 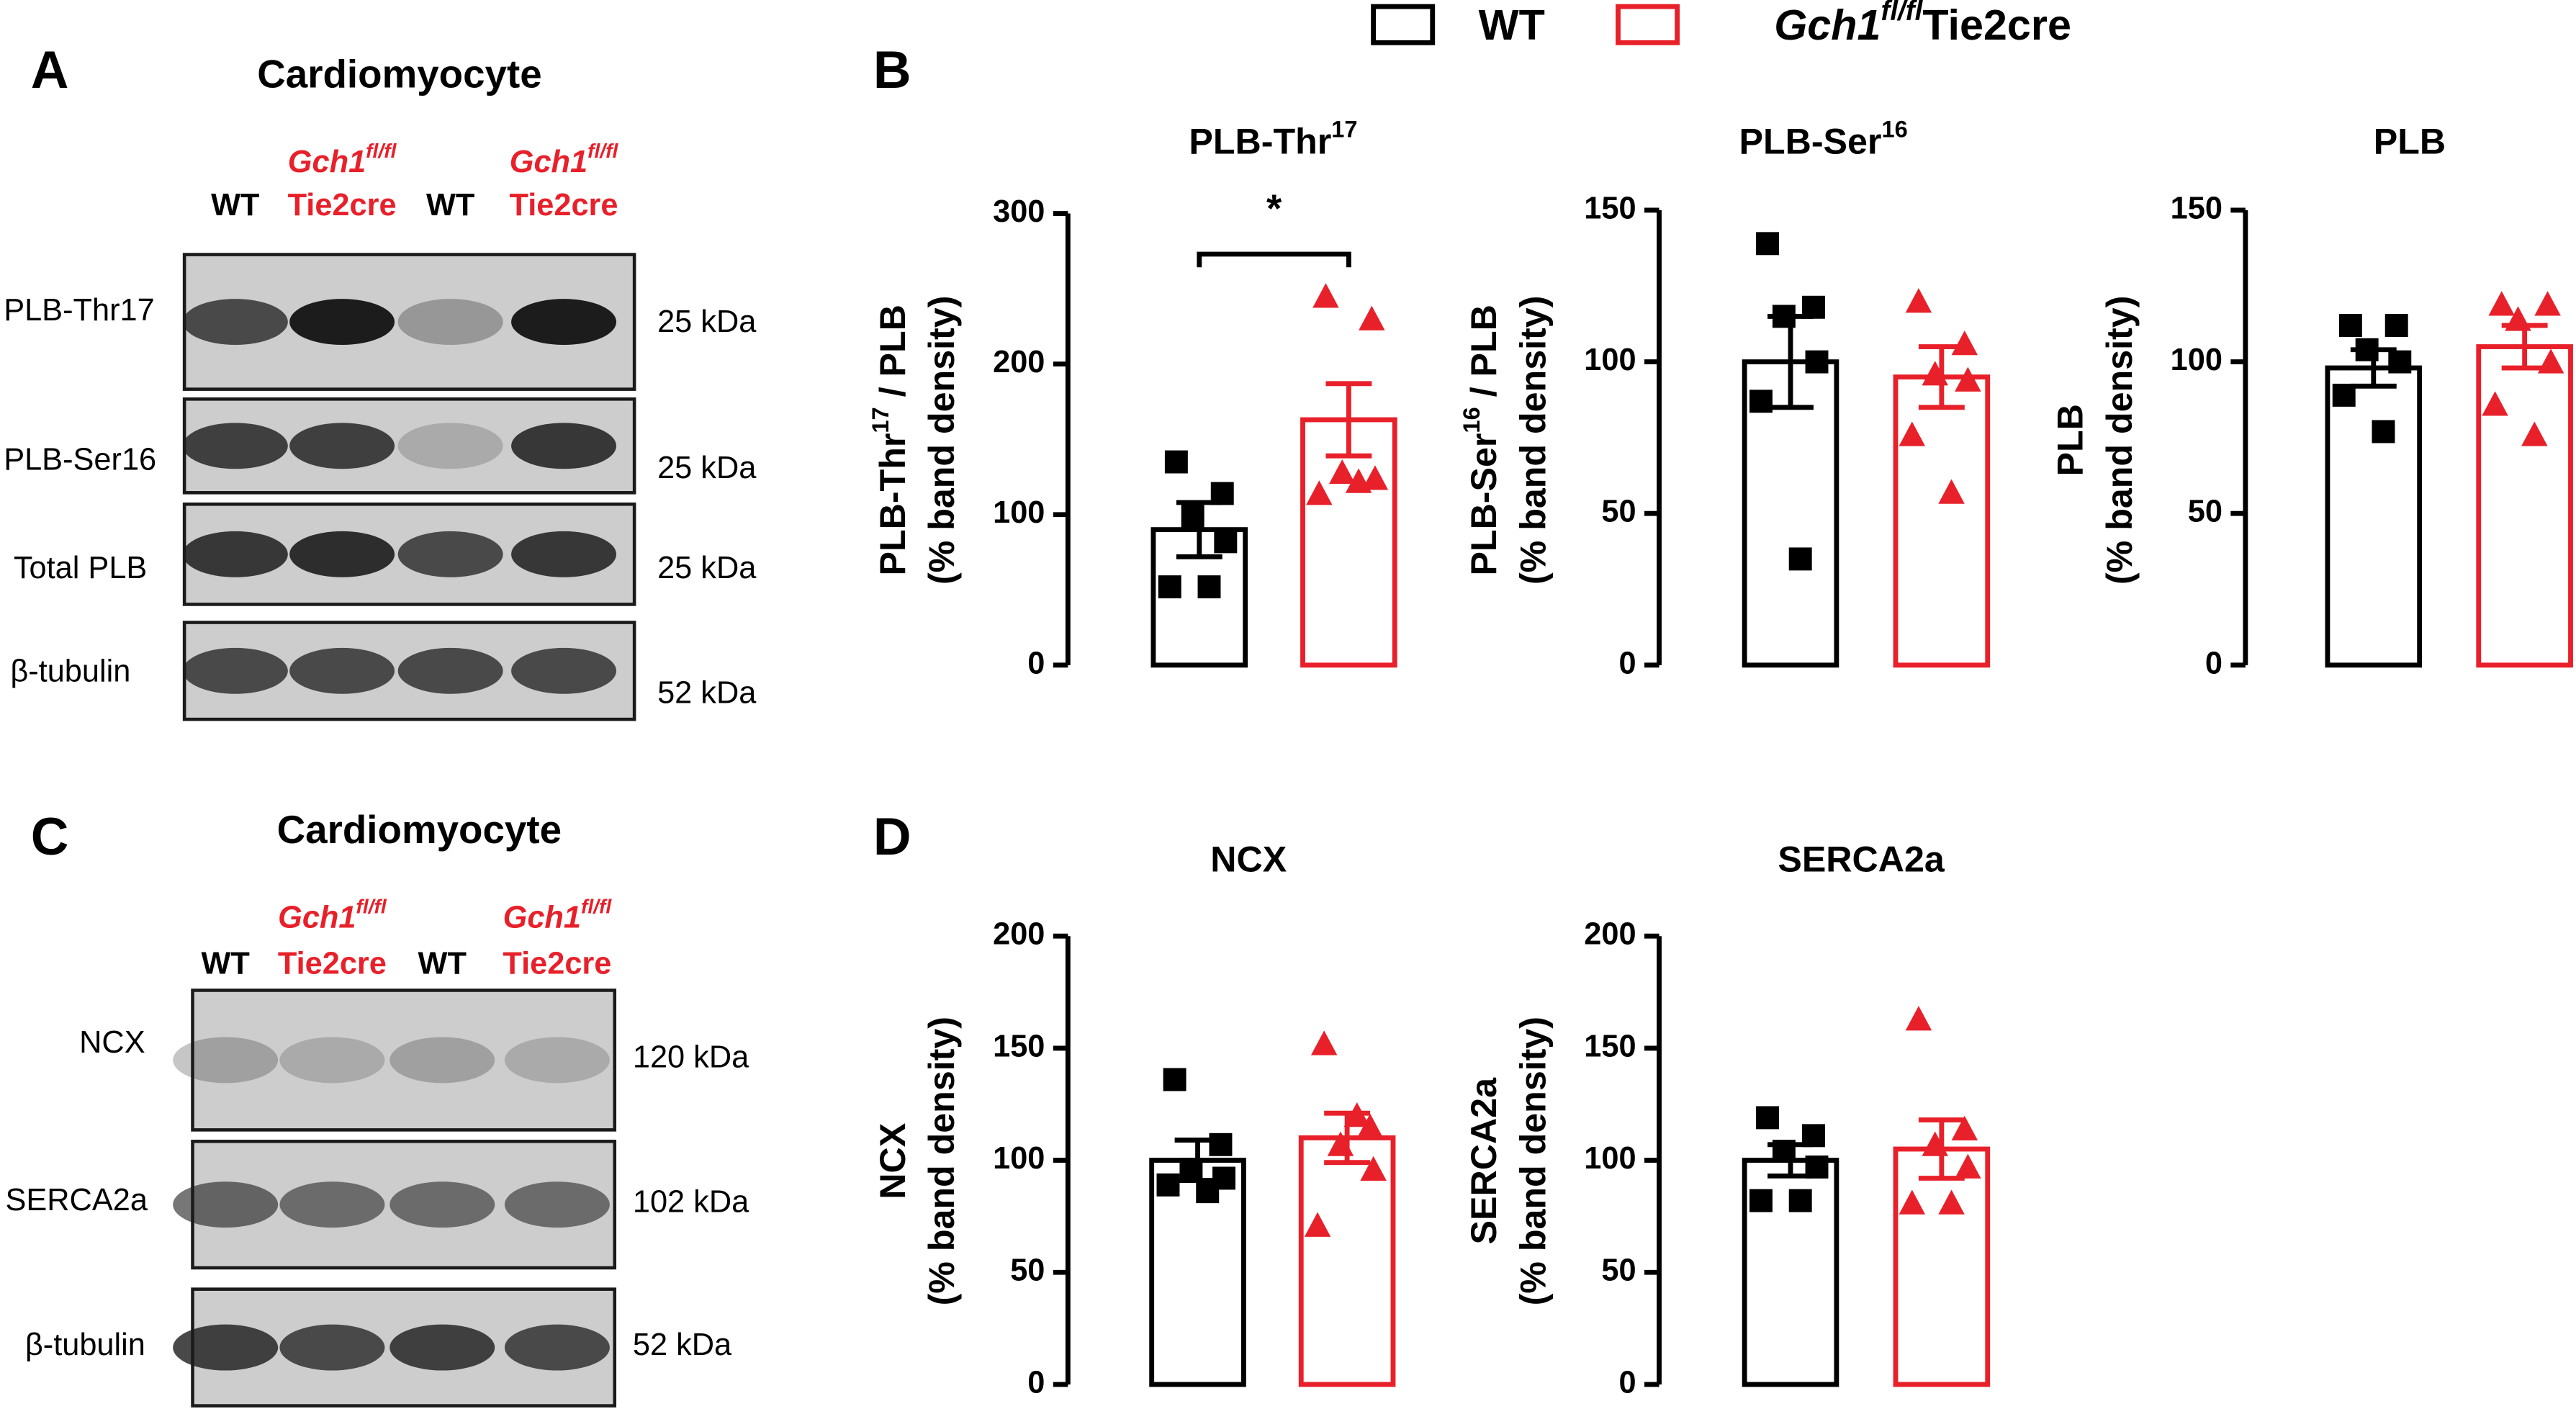 What do you see at coordinates (893, 1161) in the screenshot?
I see `y-axis-label: NCX` at bounding box center [893, 1161].